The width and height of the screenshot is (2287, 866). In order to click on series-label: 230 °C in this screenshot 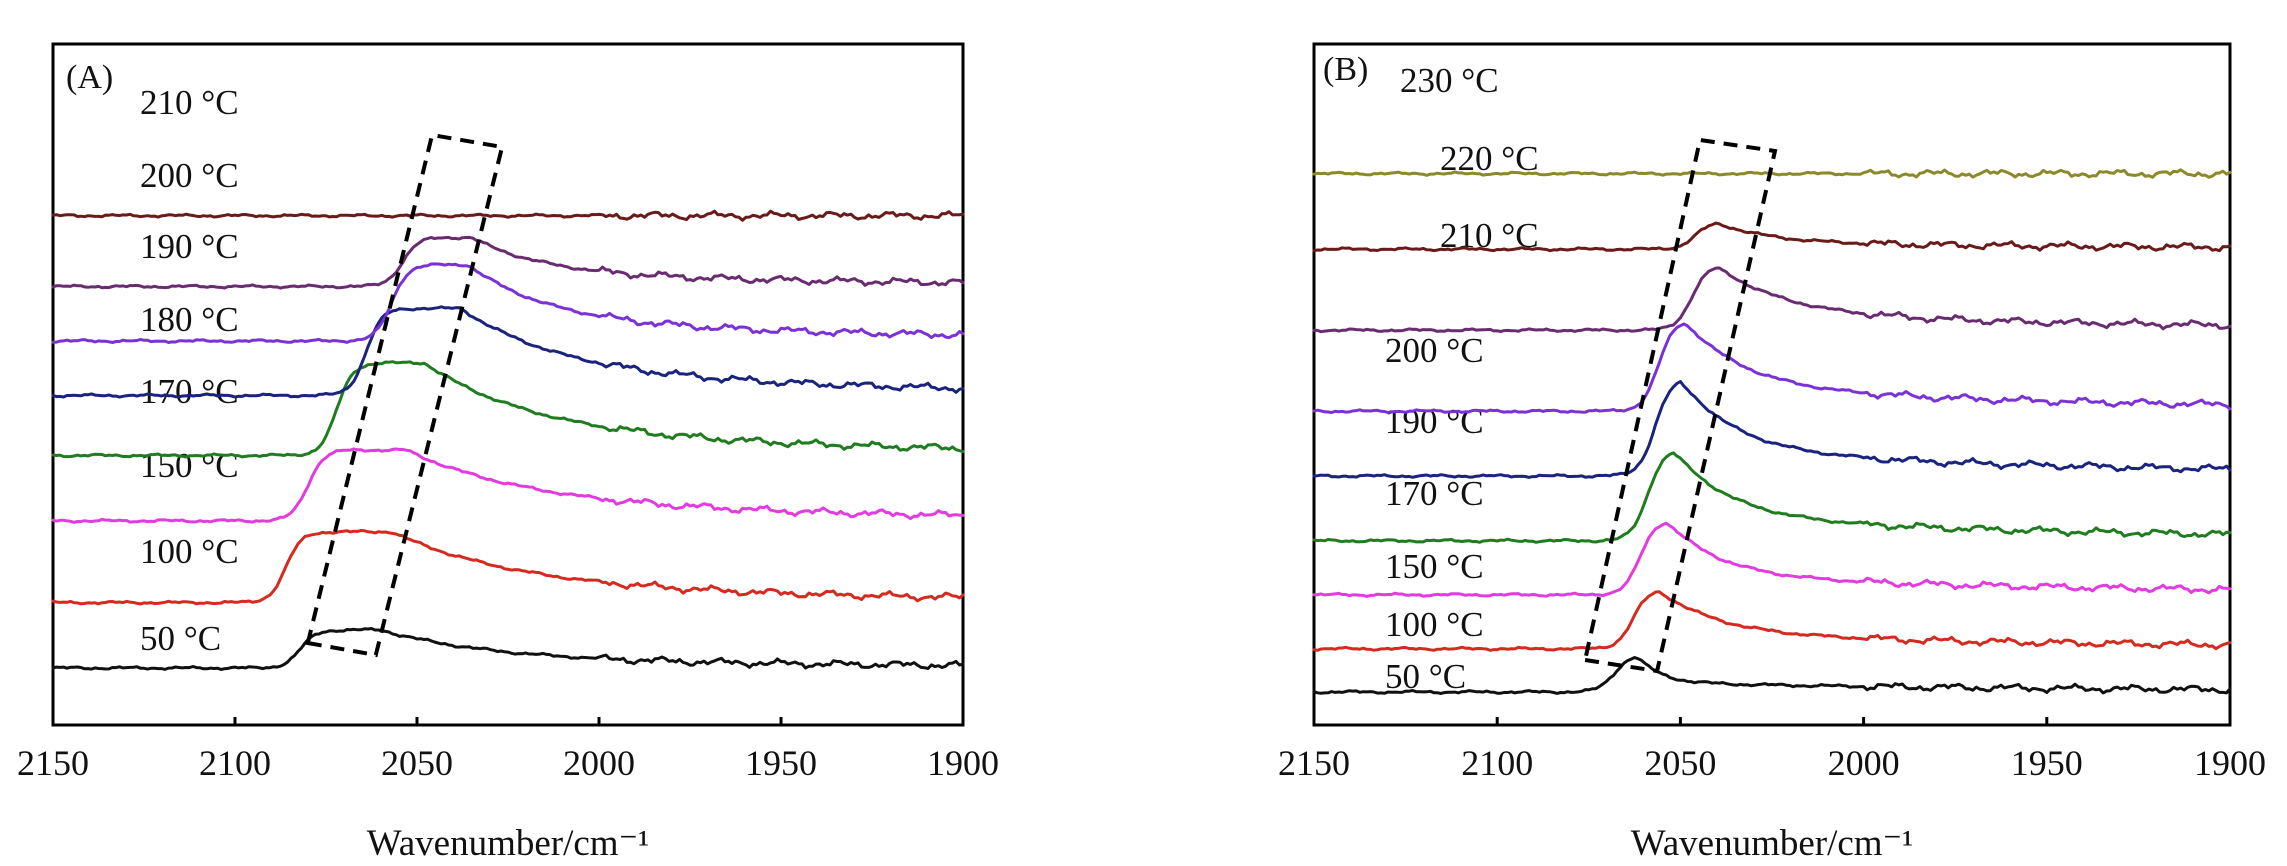, I will do `click(1449, 80)`.